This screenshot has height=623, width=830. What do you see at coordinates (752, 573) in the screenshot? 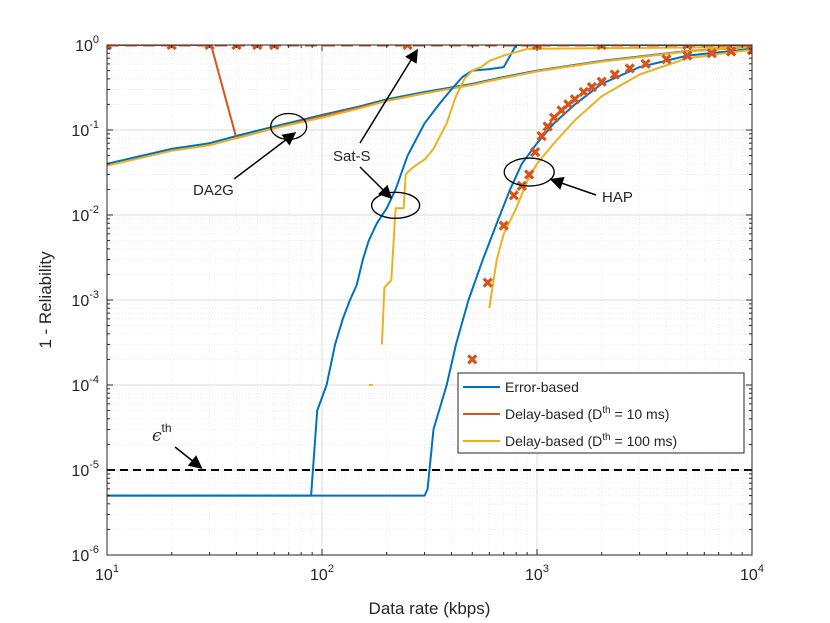
I see `x-tick-label: 10⁴` at bounding box center [752, 573].